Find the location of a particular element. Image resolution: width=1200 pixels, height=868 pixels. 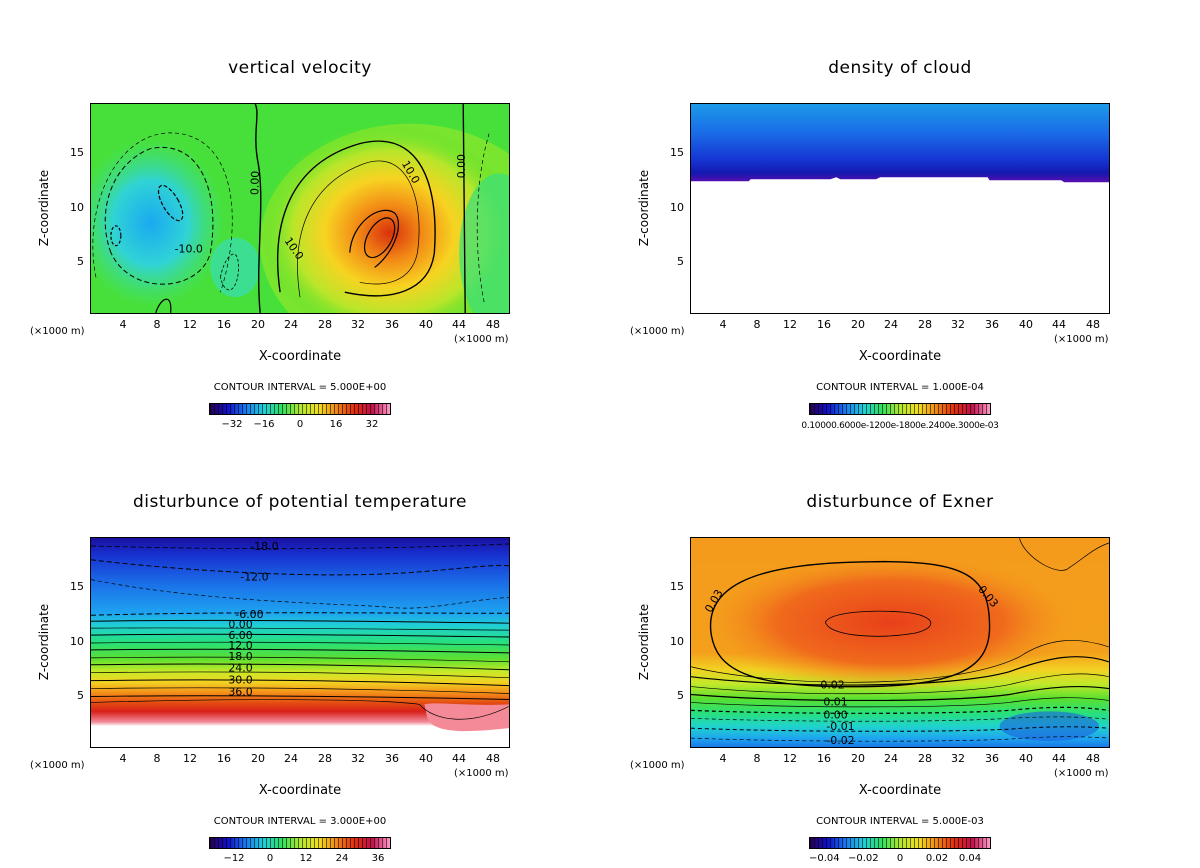

colorbar-tick: 0.04 is located at coordinates (970, 858).